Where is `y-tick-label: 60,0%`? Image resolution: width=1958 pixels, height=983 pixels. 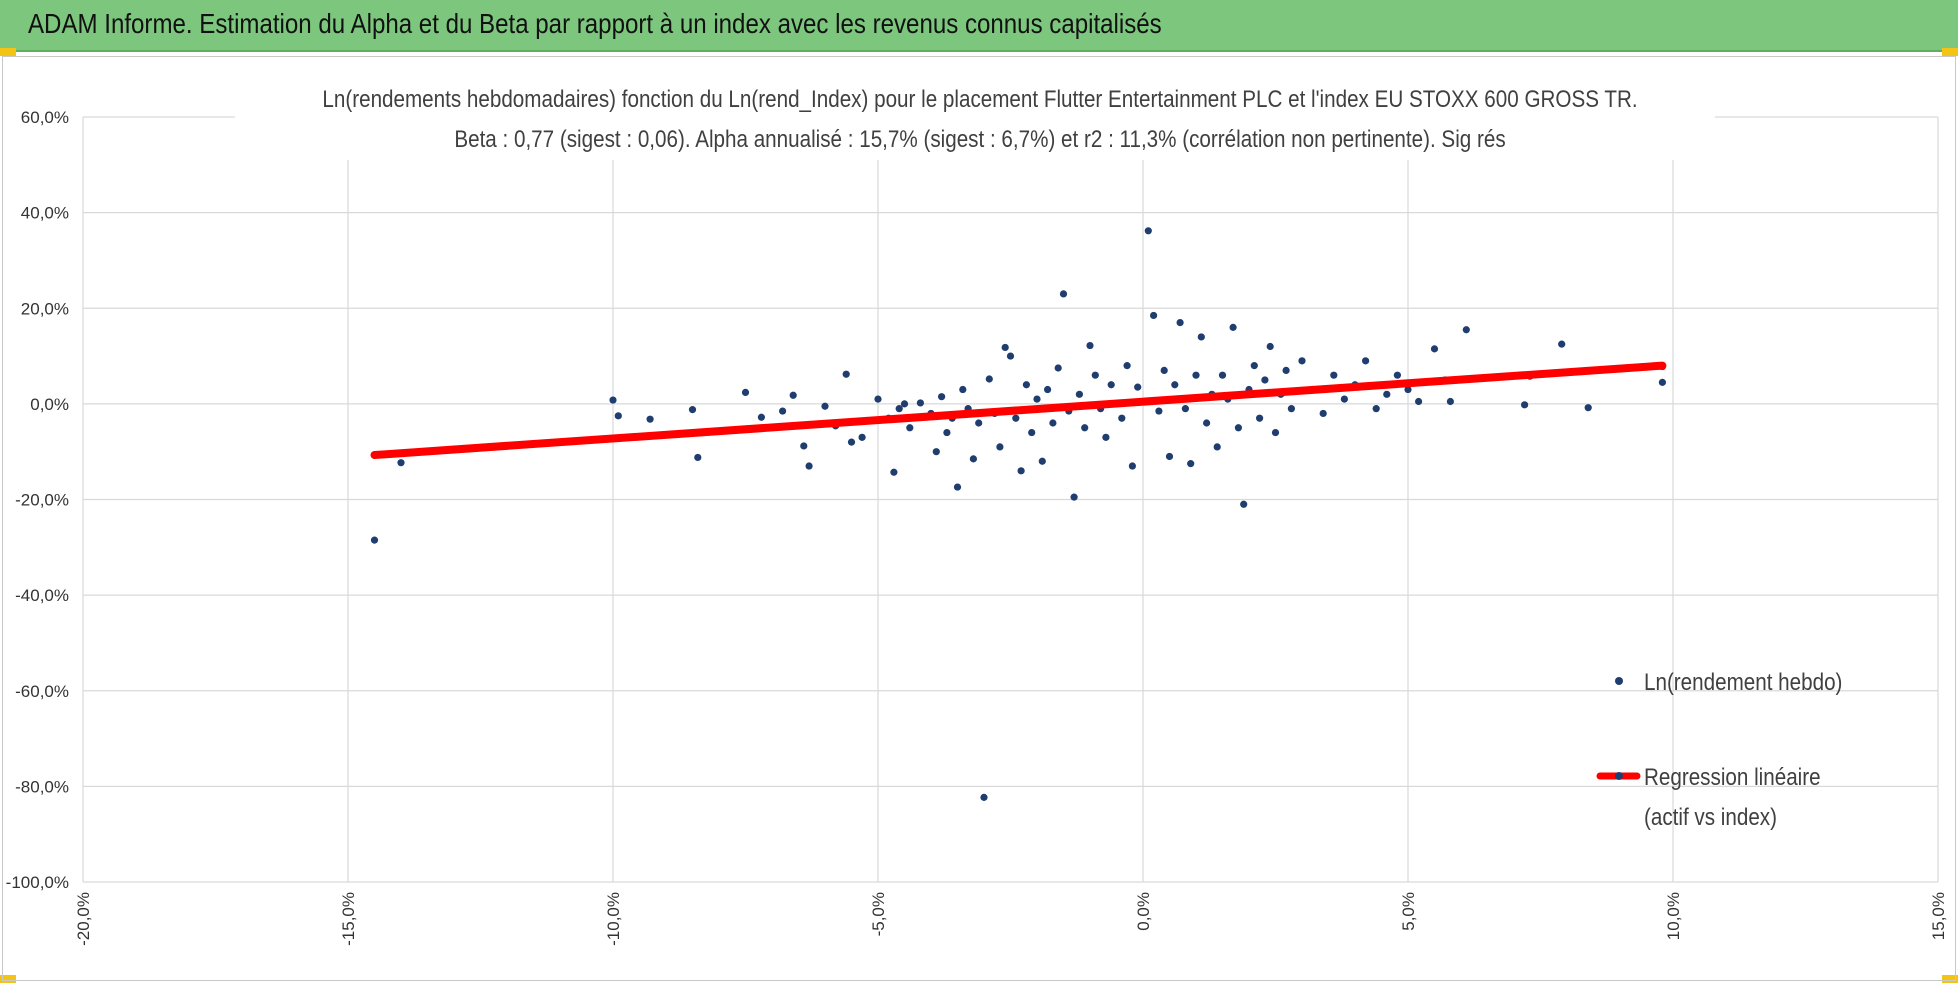
y-tick-label: 60,0% is located at coordinates (45, 117).